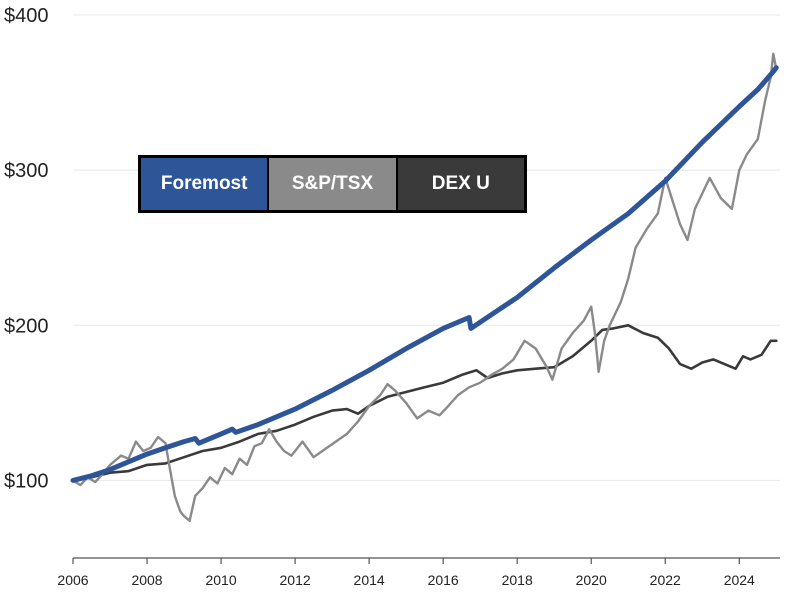  I want to click on x-tick-label: 2020, so click(591, 580).